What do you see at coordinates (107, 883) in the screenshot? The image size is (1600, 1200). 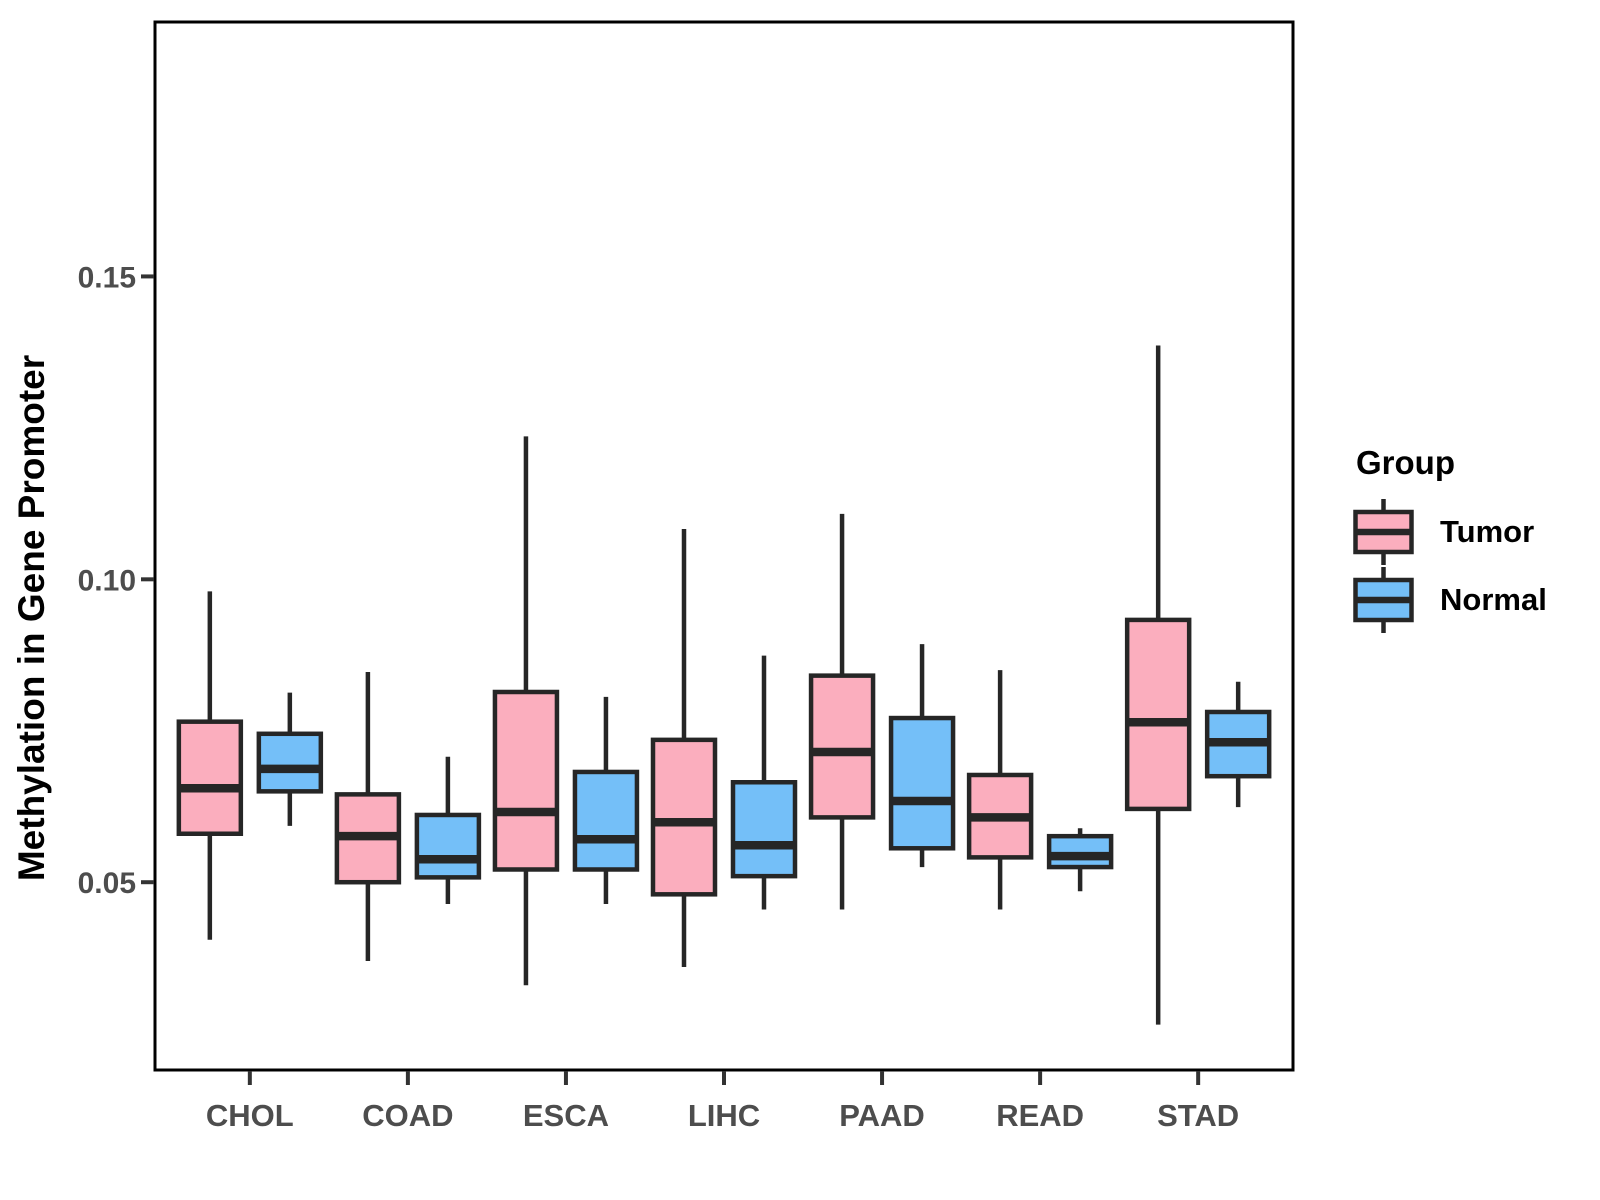 I see `y-tick-label: 0.05` at bounding box center [107, 883].